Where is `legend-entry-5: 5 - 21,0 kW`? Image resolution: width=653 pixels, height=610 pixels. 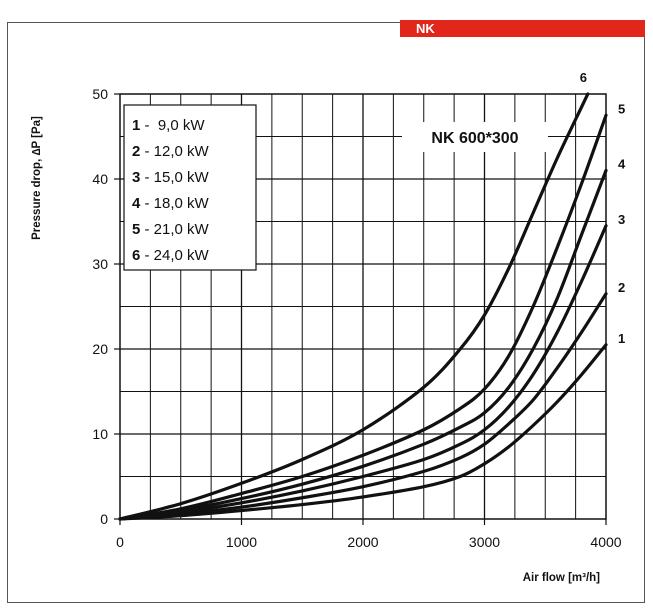 legend-entry-5: 5 - 21,0 kW is located at coordinates (171, 229).